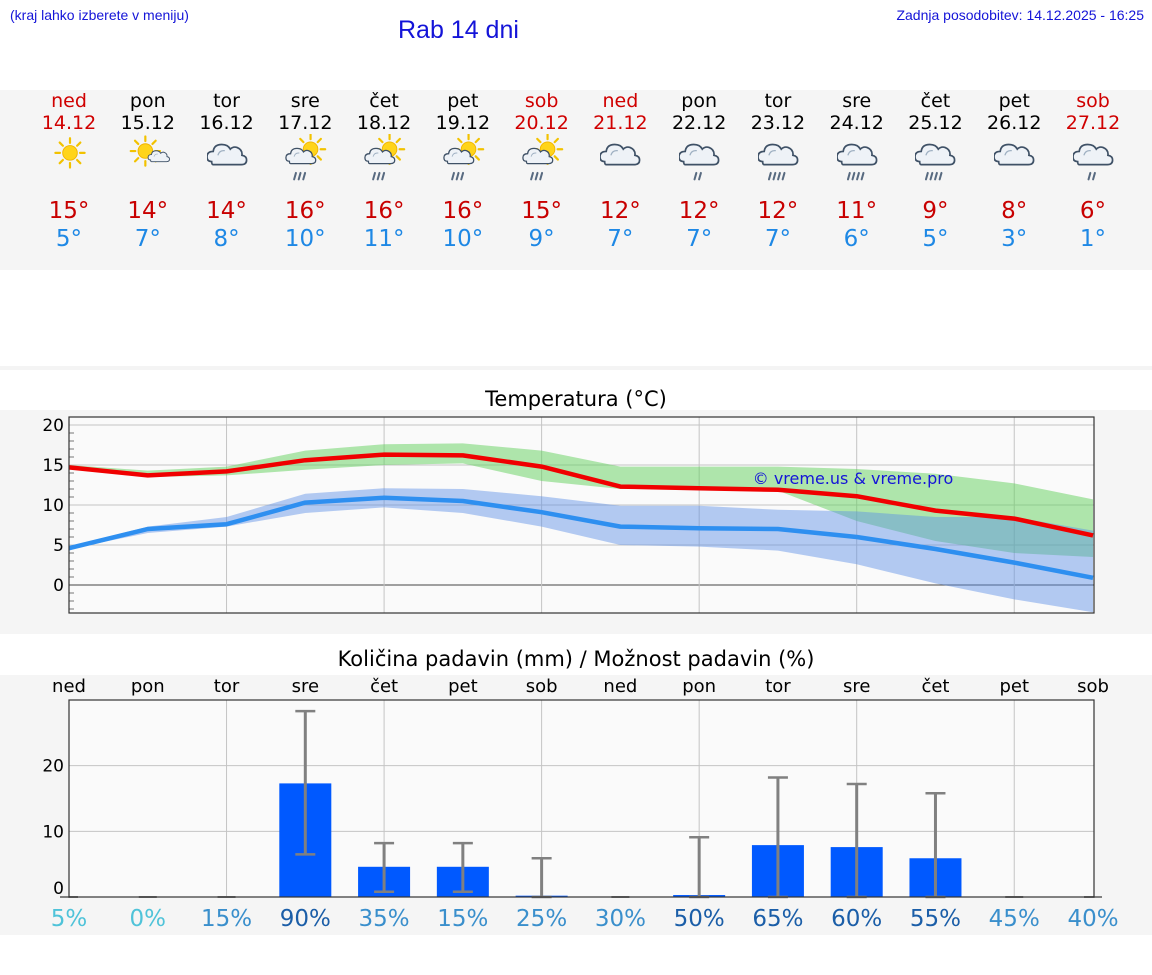 Image resolution: width=1152 pixels, height=975 pixels. What do you see at coordinates (541, 123) in the screenshot?
I see `day-date: 20.12` at bounding box center [541, 123].